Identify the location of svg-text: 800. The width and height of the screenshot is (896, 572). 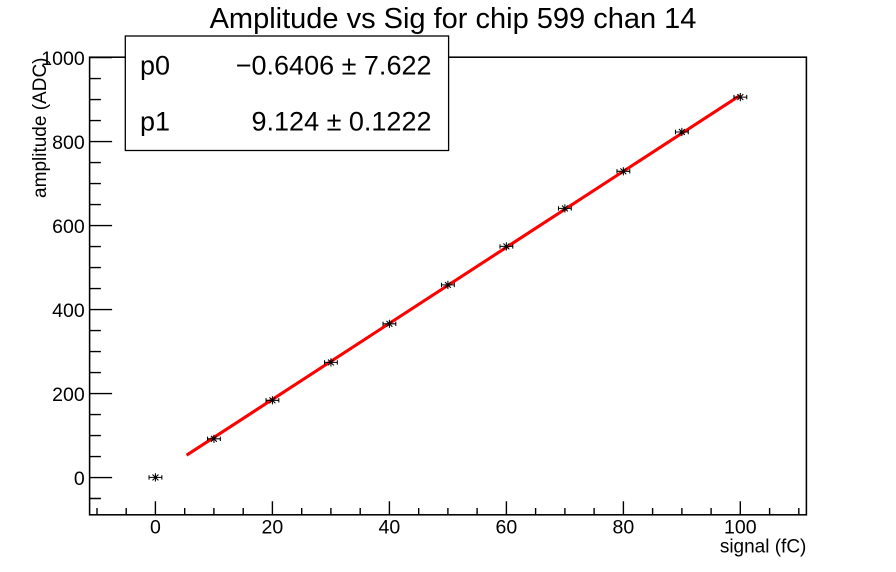
(68, 143).